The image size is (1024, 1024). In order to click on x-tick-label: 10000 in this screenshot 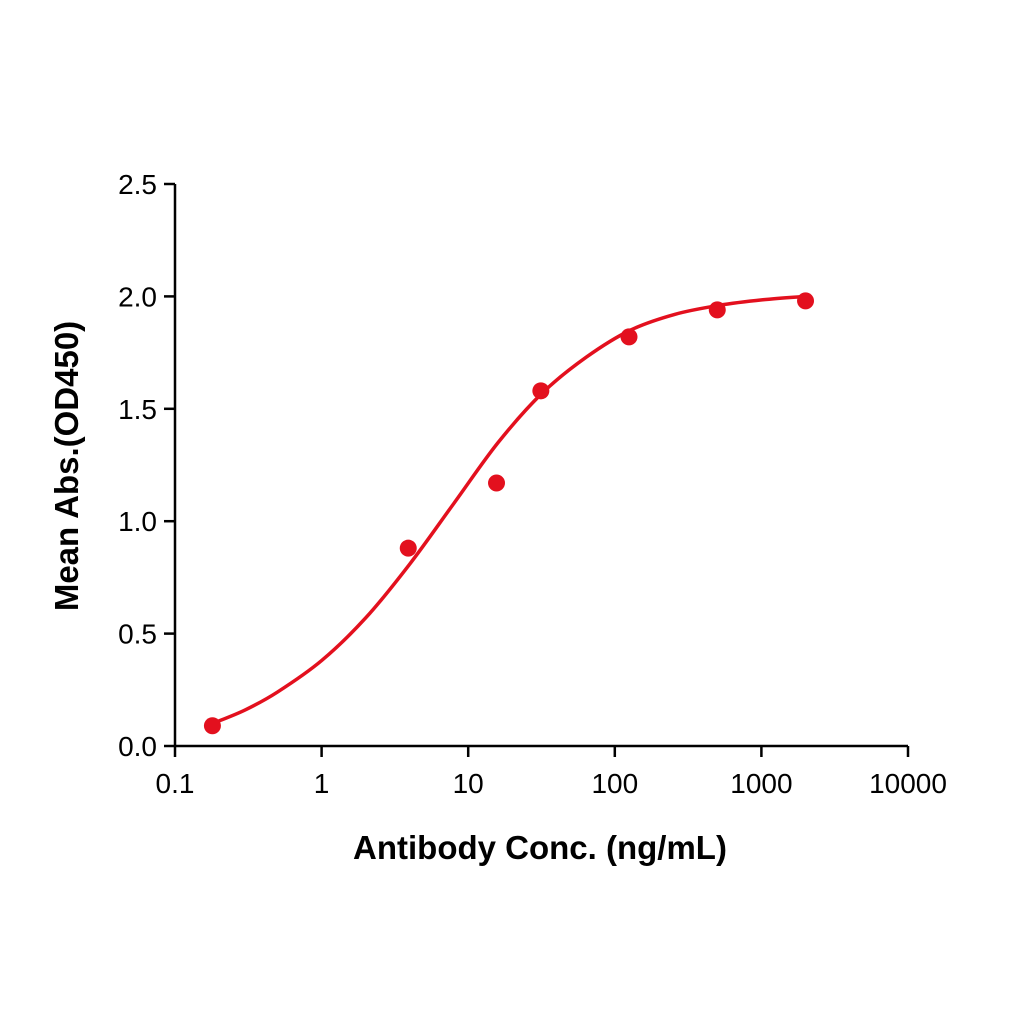, I will do `click(908, 783)`.